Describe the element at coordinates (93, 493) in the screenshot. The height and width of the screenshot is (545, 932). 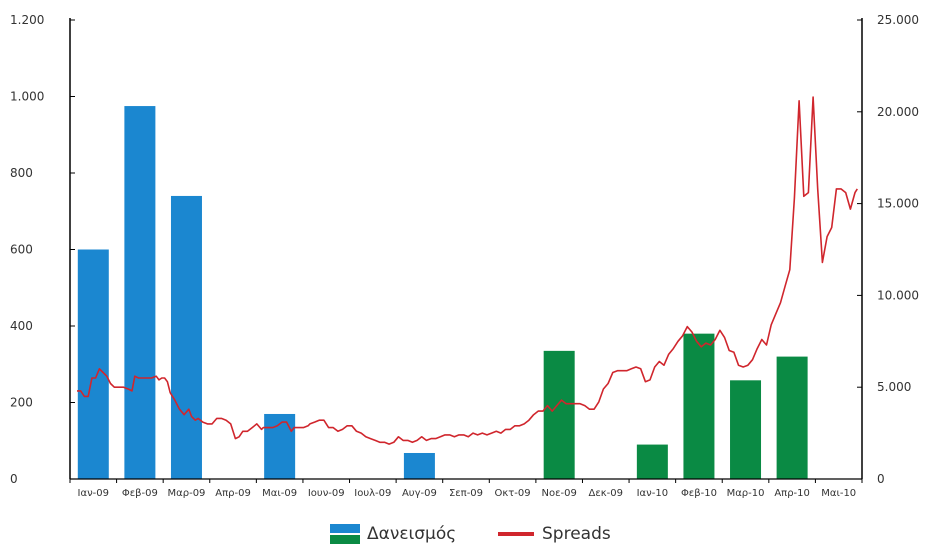
I see `x-tick-label: Ιαν-09` at that location.